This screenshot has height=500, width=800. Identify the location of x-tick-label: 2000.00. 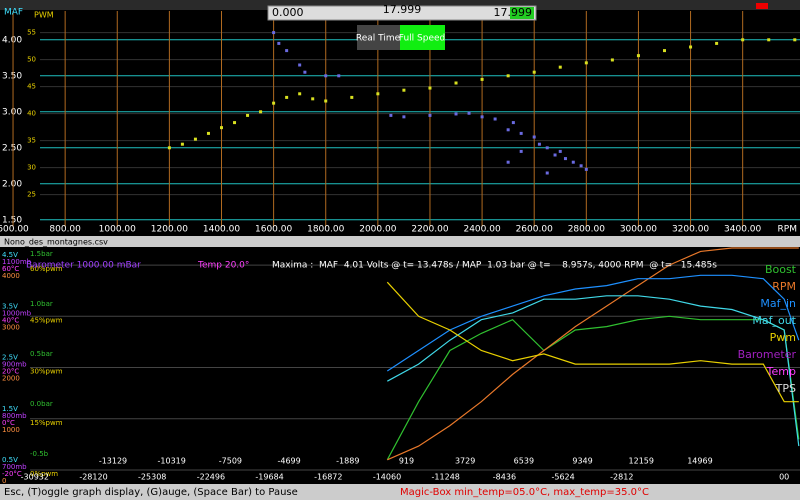
(377, 230).